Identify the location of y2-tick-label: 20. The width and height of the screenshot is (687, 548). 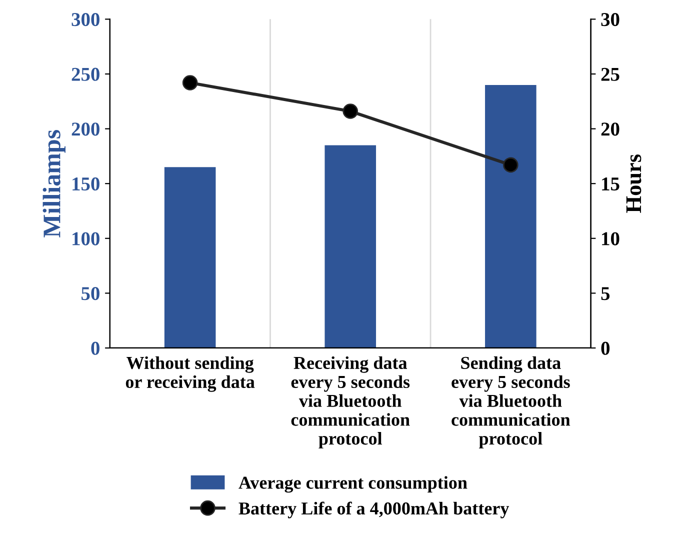
(610, 129).